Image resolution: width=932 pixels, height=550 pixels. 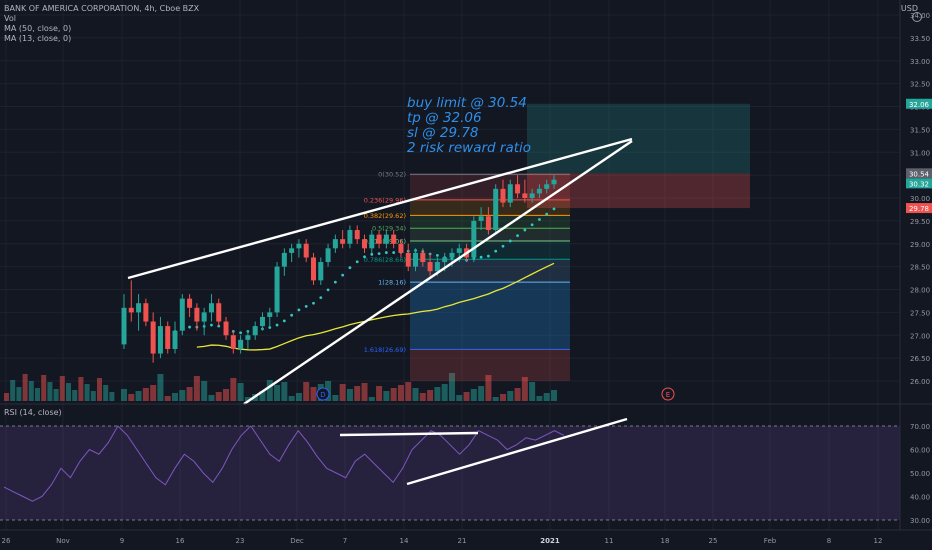 I want to click on price-tick-label: 31.50, so click(x=920, y=130).